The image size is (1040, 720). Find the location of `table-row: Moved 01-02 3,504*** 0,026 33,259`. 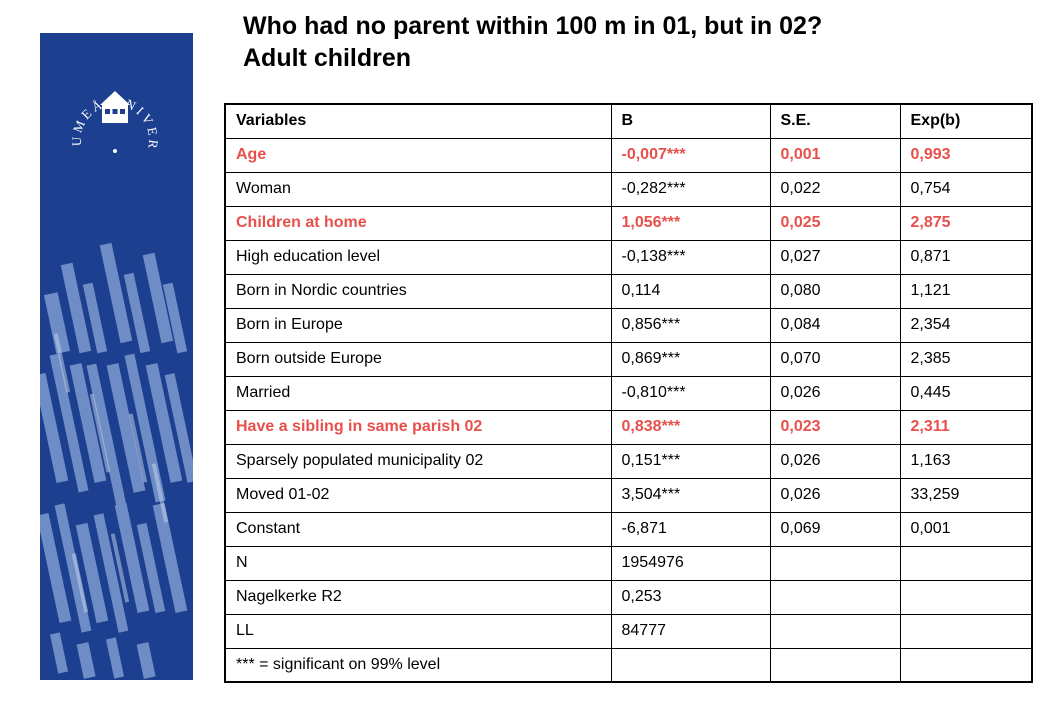

table-row: Moved 01-02 3,504*** 0,026 33,259 is located at coordinates (628, 495).